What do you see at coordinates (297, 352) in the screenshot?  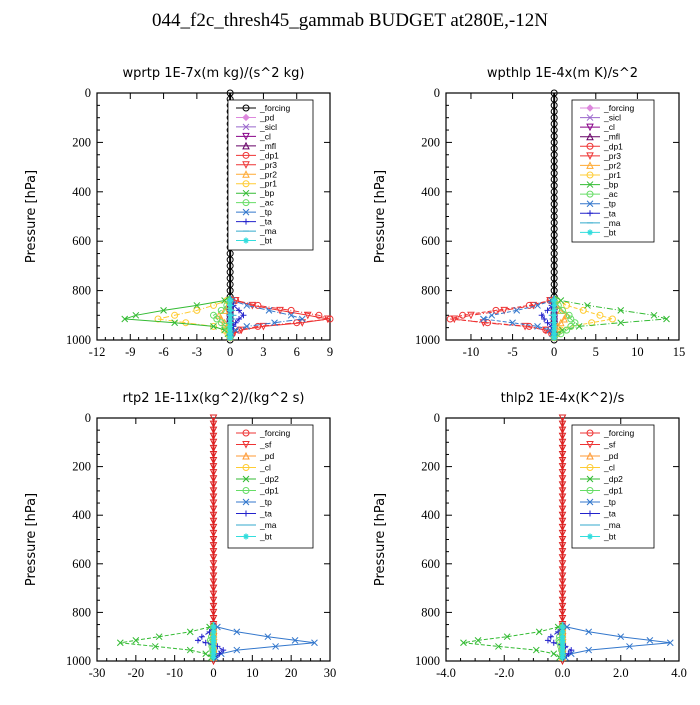 I see `x-tick-label: 6` at bounding box center [297, 352].